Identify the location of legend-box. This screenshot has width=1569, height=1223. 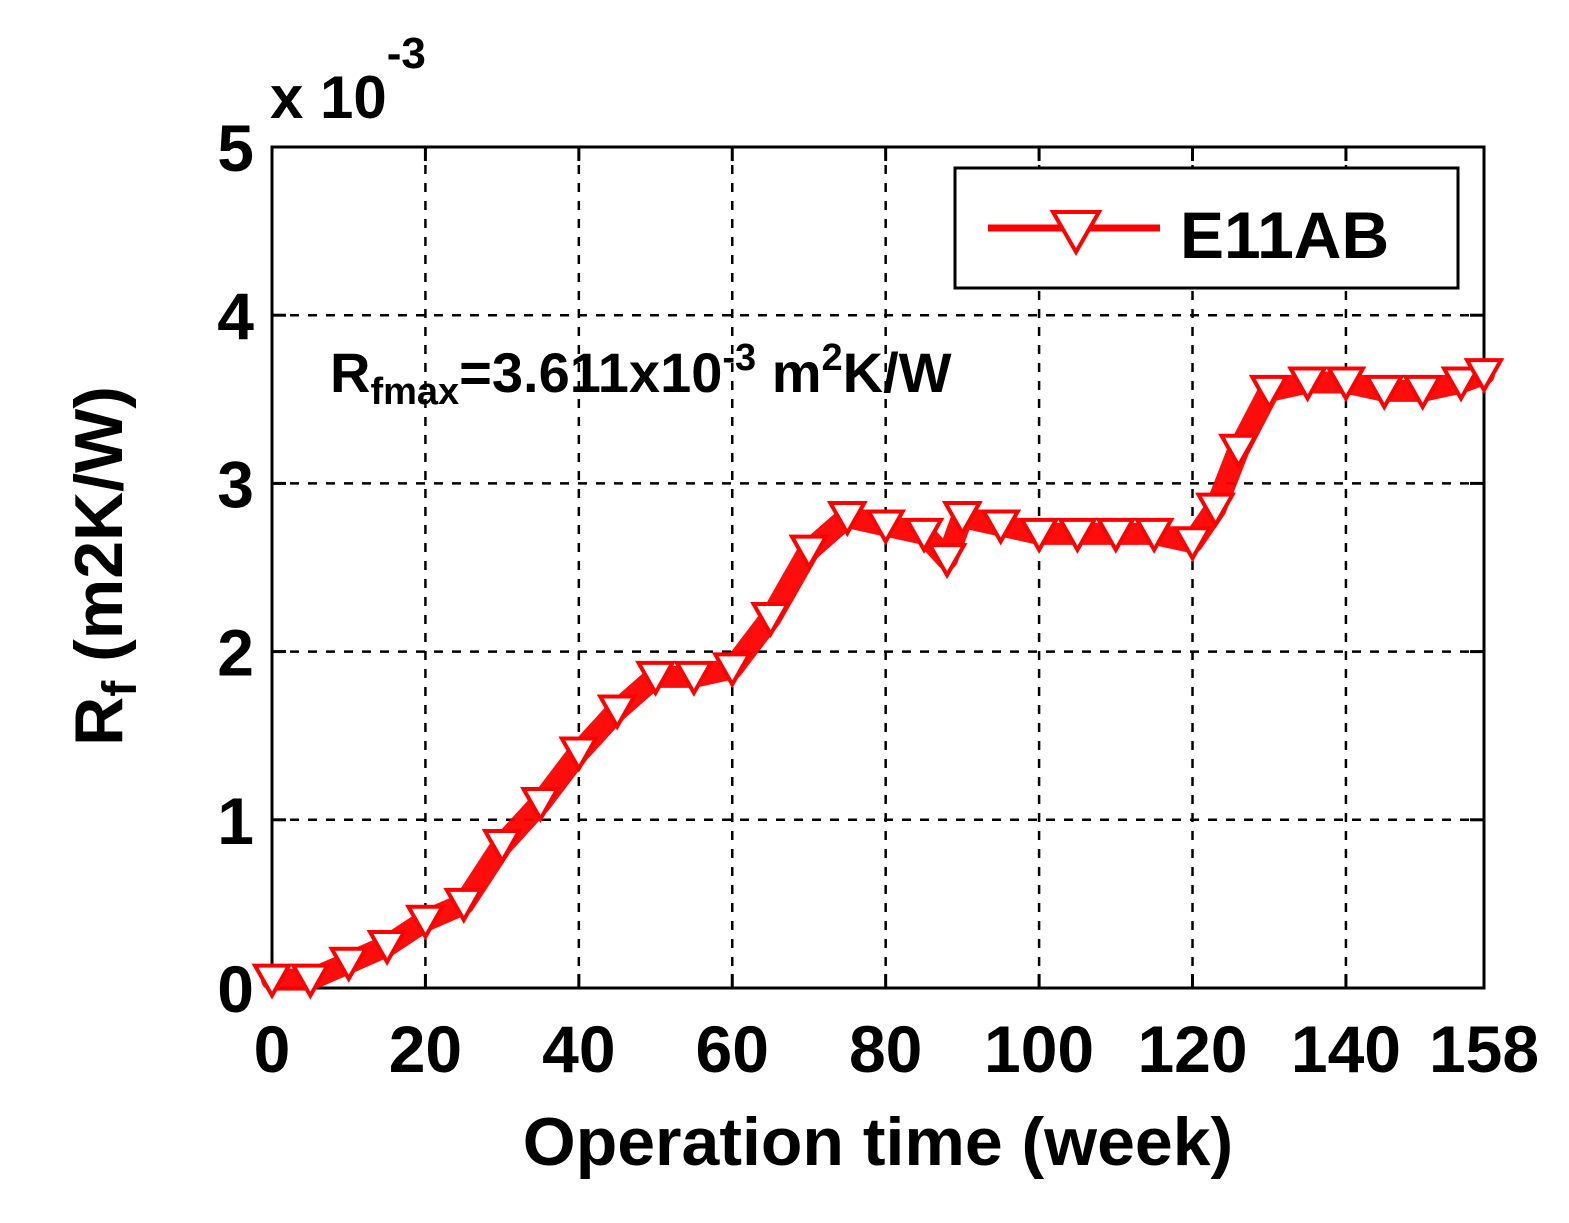
(1206, 228).